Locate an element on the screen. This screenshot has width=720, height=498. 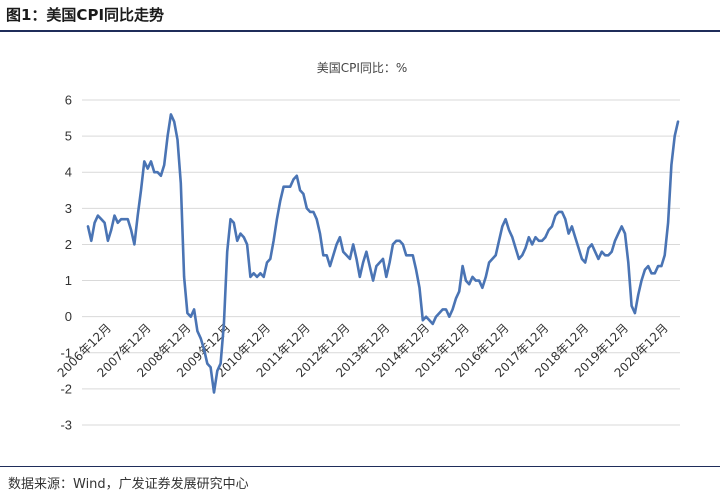
y-tick-label: 5 is located at coordinates (68, 136).